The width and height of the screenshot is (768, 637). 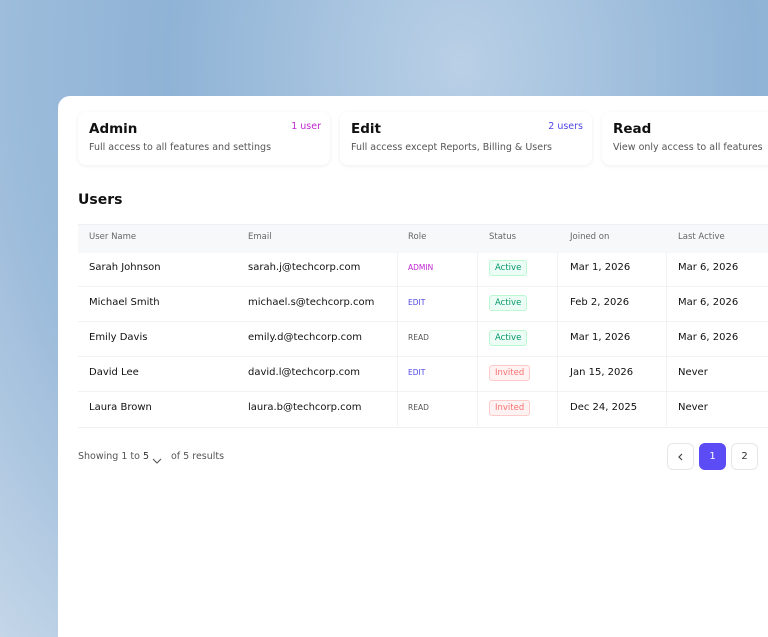 I want to click on user-email: laura.b@techcorp.com, so click(x=305, y=407).